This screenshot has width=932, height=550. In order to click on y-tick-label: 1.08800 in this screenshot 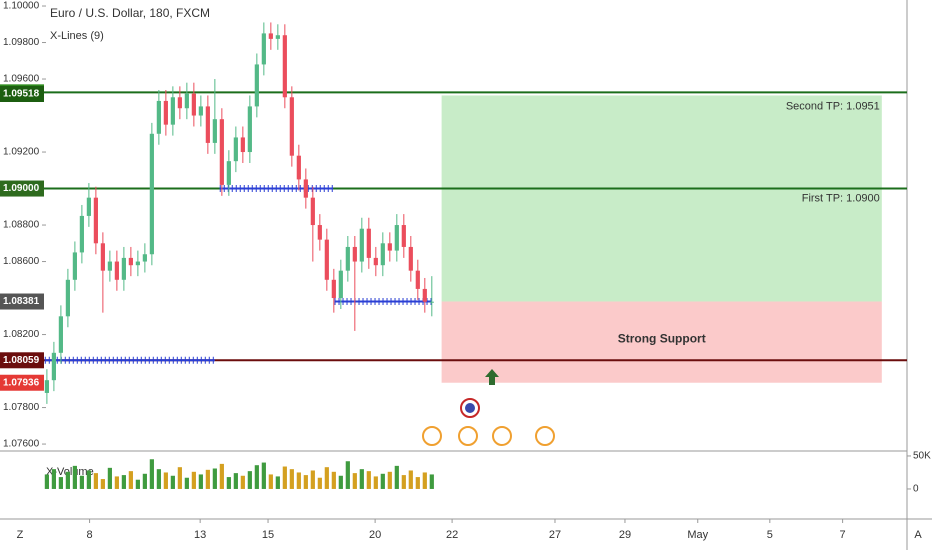, I will do `click(21, 225)`.